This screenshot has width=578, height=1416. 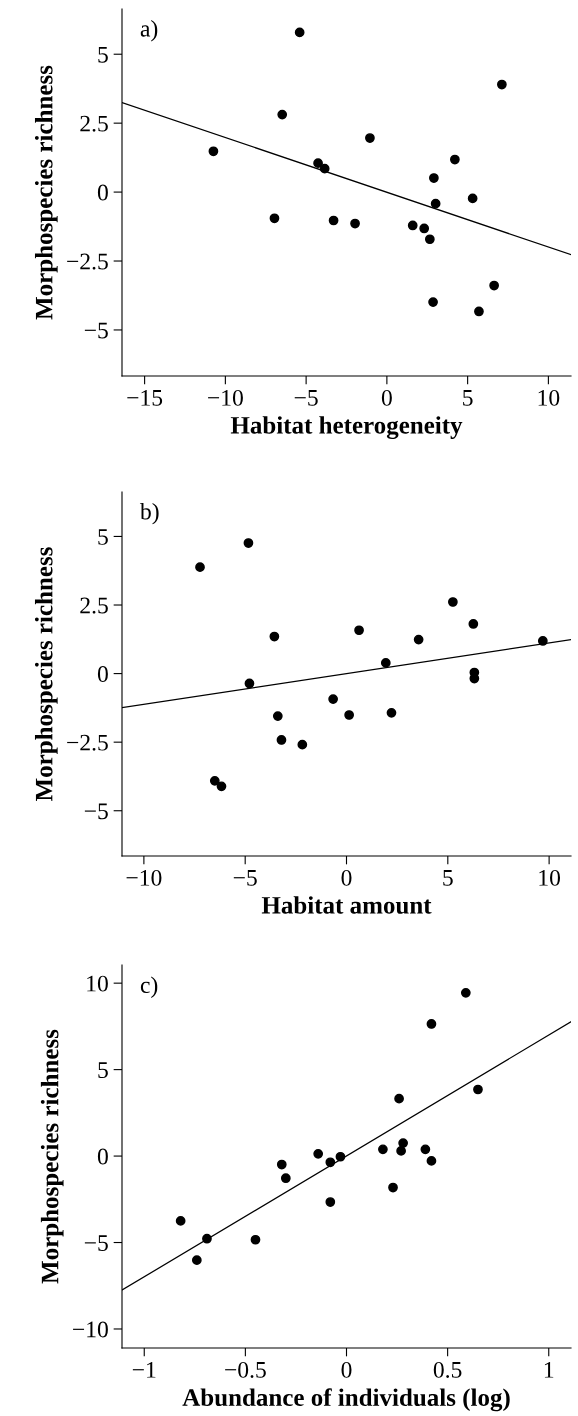 I want to click on x-tick-label: 0.5, so click(x=447, y=1369).